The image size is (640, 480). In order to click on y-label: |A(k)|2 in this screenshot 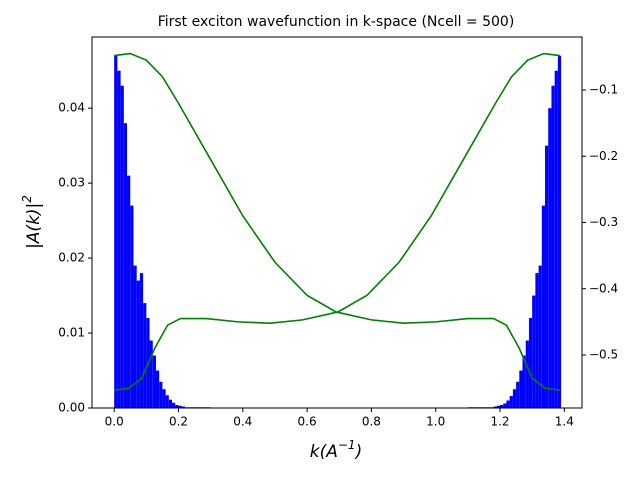, I will do `click(32, 222)`.